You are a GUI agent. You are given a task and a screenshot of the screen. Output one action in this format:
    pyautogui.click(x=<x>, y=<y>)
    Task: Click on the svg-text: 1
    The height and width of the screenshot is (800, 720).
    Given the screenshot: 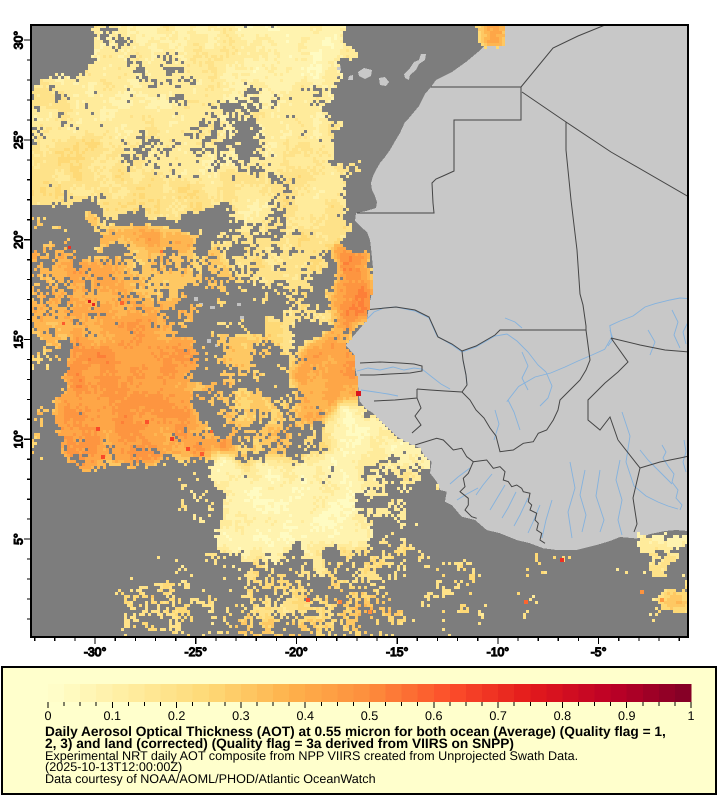 What is the action you would take?
    pyautogui.click(x=690, y=716)
    